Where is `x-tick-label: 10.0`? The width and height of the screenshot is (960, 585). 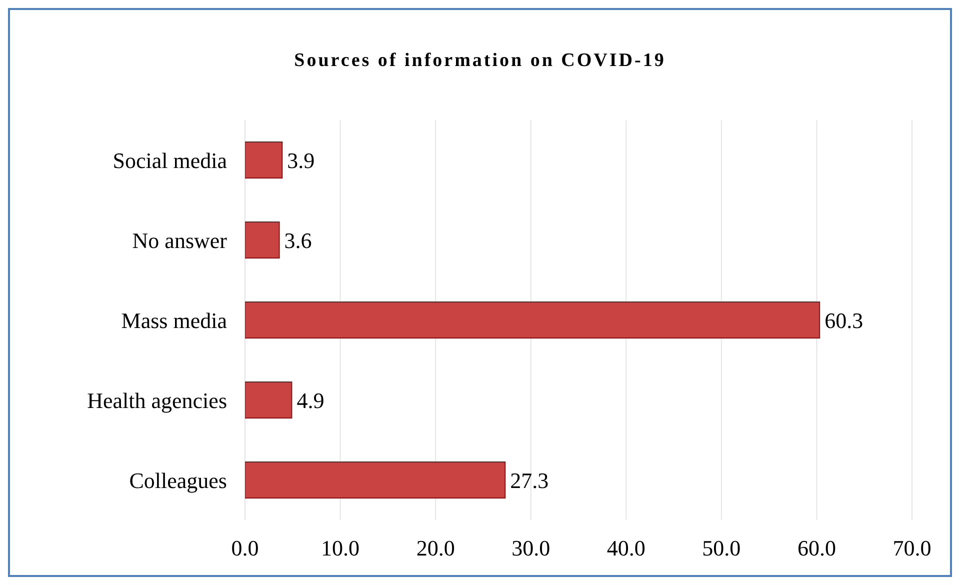 x-tick-label: 10.0 is located at coordinates (340, 548).